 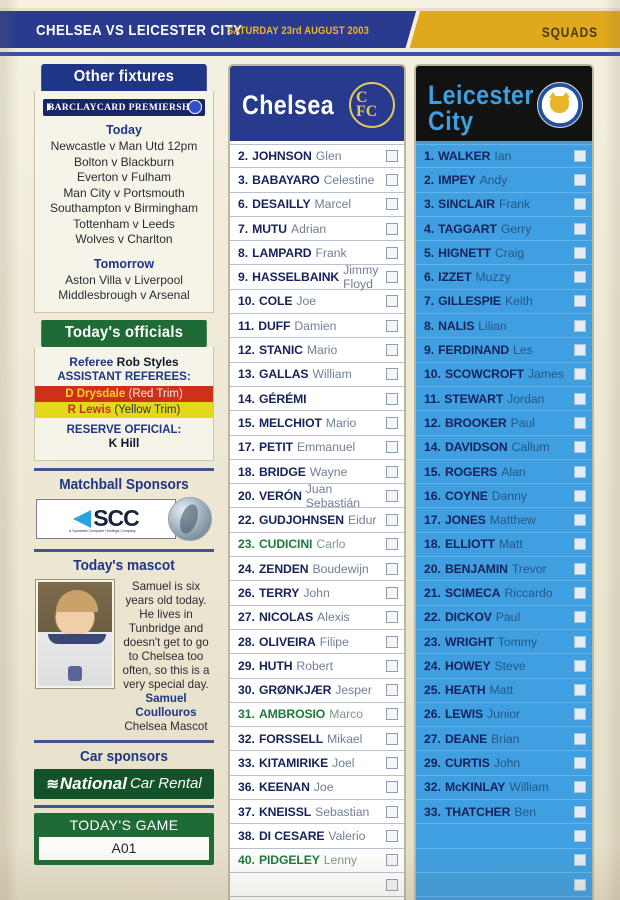 What do you see at coordinates (331, 252) in the screenshot?
I see `player-firstname: Frank` at bounding box center [331, 252].